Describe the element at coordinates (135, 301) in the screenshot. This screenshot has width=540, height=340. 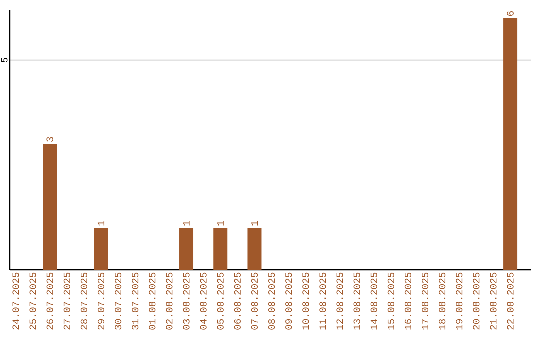
I see `x-tick-label: 31.07.2025` at that location.